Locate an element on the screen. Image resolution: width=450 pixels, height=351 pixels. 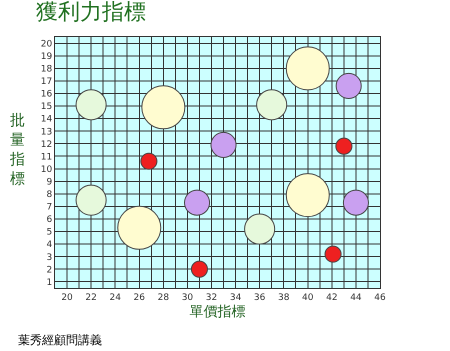
x-tick-label: 44 is located at coordinates (356, 297).